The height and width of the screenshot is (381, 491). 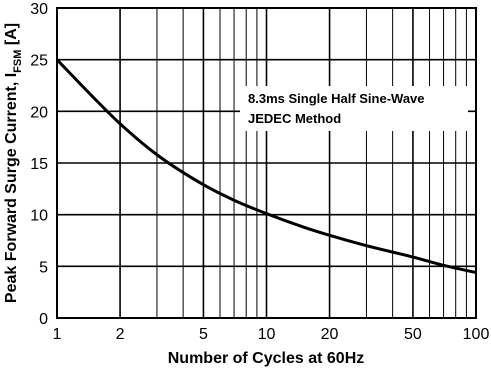 What do you see at coordinates (476, 334) in the screenshot?
I see `x-tick-label: 100` at bounding box center [476, 334].